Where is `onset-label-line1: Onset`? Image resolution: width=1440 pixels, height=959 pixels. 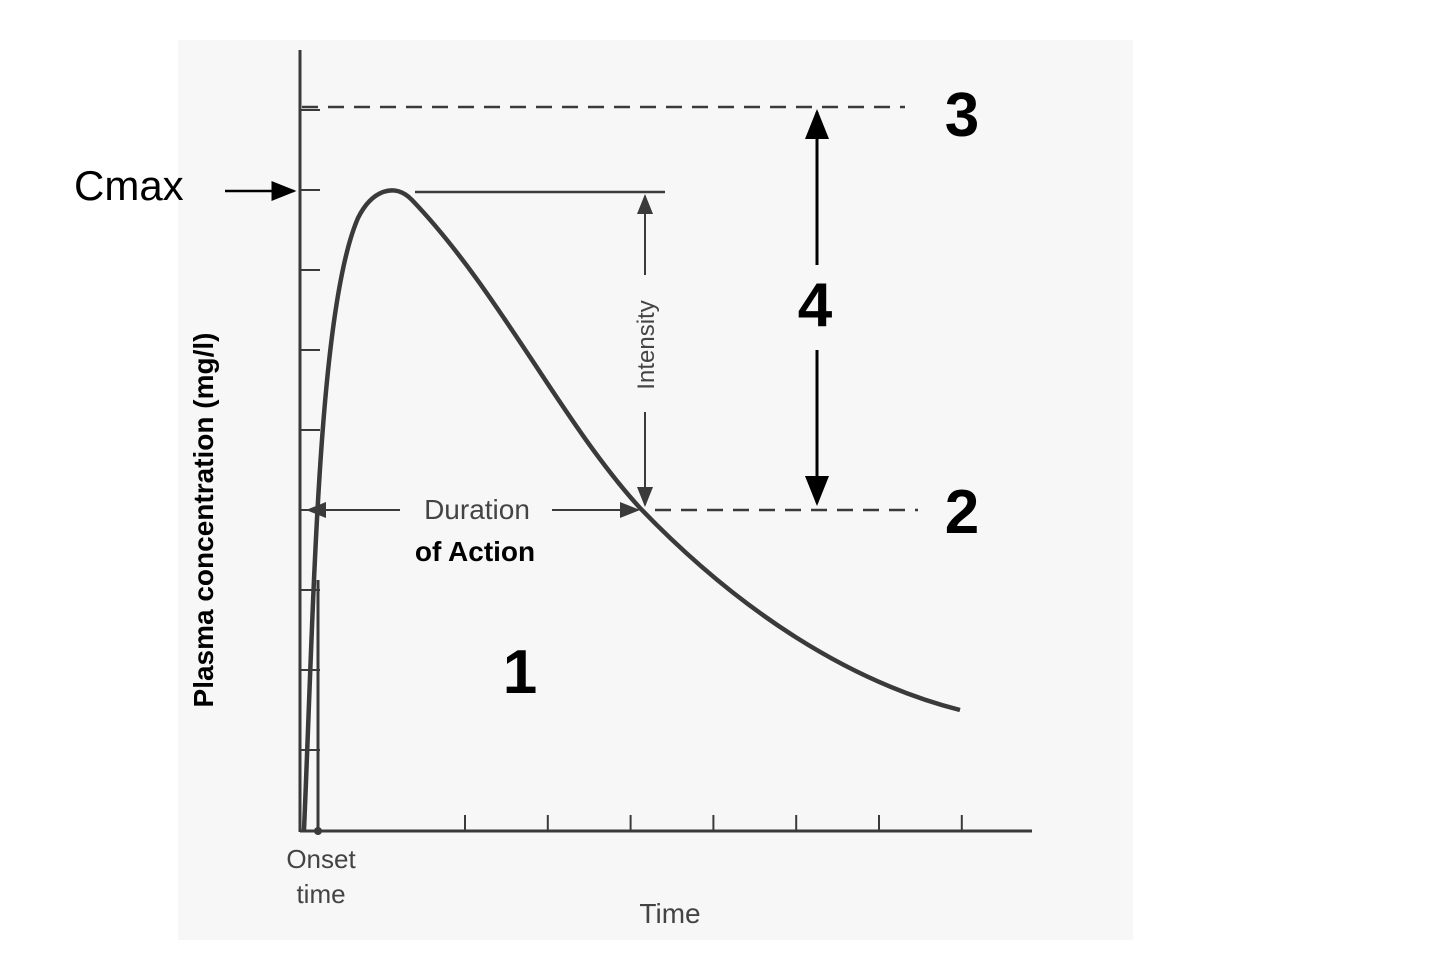 onset-label-line1: Onset is located at coordinates (321, 859).